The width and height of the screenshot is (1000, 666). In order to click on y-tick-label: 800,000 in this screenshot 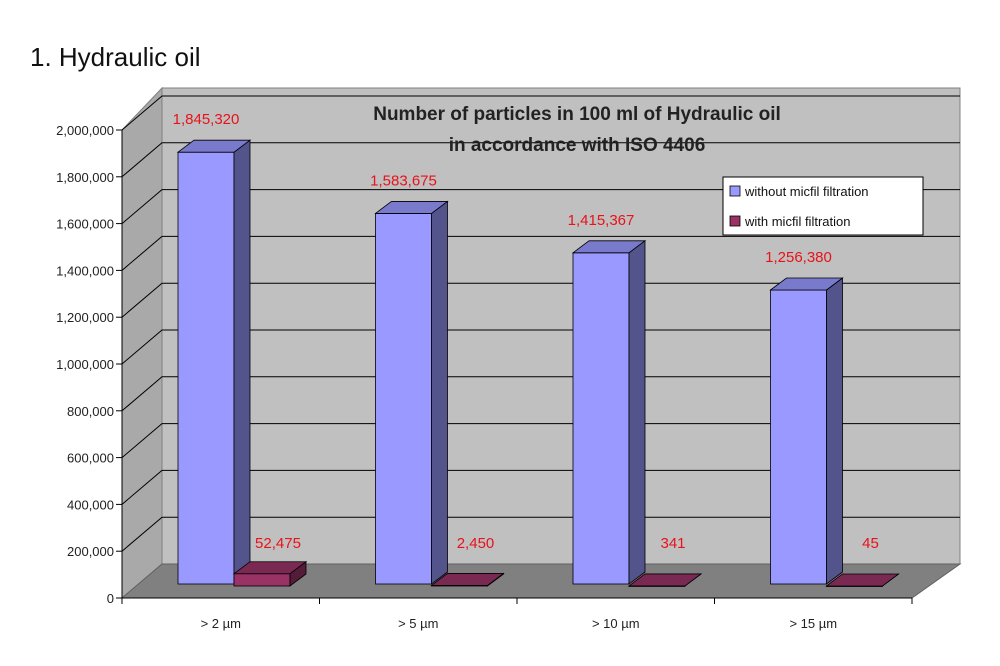, I will do `click(90, 411)`.